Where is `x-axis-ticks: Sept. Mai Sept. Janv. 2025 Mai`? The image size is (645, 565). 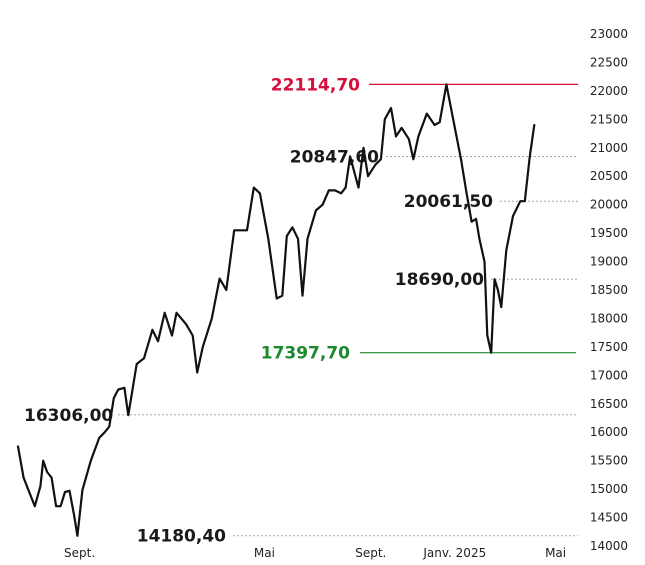 x-axis-ticks: Sept. Mai Sept. Janv. 2025 Mai is located at coordinates (315, 553).